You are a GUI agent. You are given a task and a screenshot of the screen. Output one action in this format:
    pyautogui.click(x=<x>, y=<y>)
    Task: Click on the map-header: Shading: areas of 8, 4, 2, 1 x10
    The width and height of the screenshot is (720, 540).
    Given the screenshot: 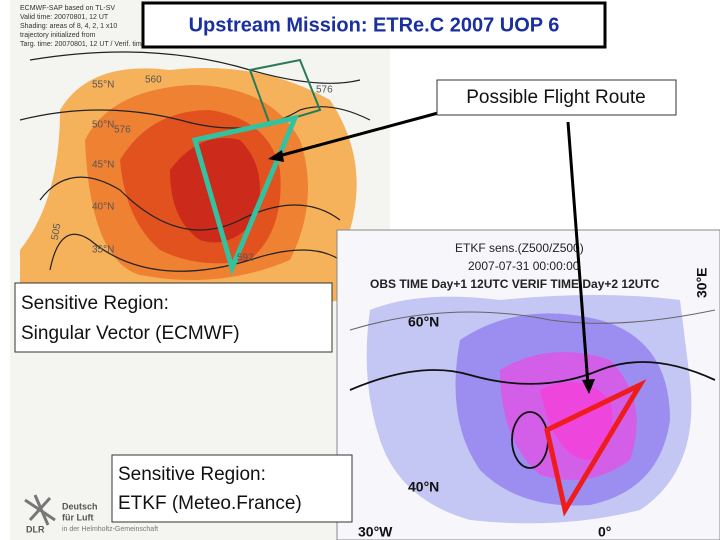 What is the action you would take?
    pyautogui.click(x=68, y=26)
    